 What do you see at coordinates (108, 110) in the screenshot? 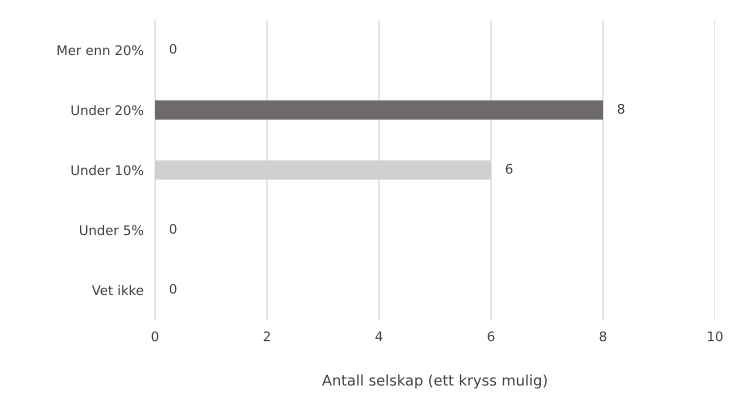
I see `y-tick-label: Under 20%` at bounding box center [108, 110].